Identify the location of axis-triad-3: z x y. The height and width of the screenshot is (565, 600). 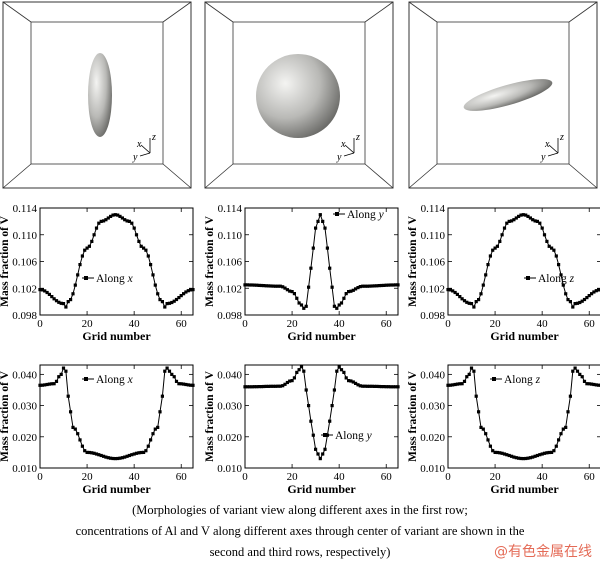
(552, 147).